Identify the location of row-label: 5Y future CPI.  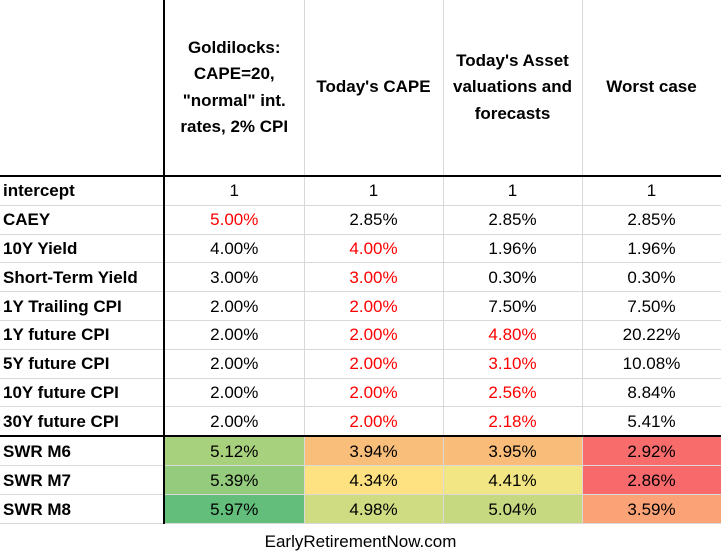
(82, 364).